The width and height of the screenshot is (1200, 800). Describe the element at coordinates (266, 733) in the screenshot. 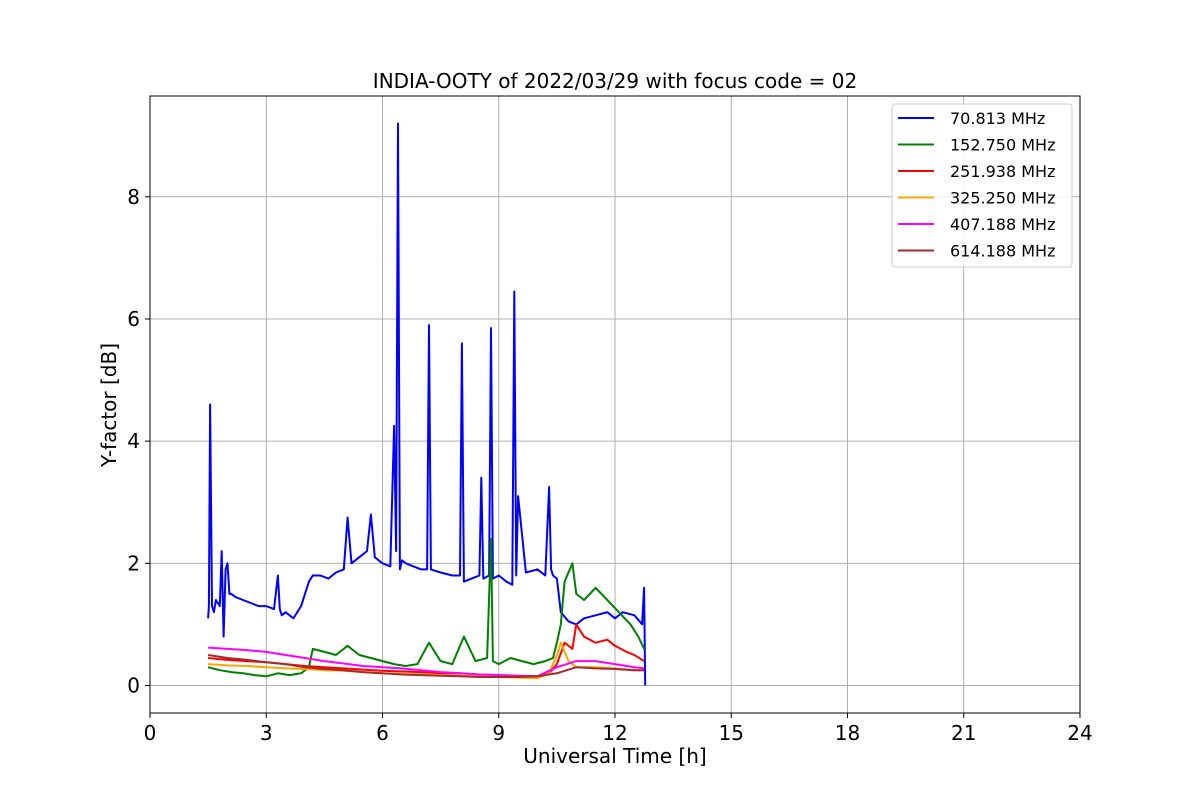

I see `x-tick-label: 3` at that location.